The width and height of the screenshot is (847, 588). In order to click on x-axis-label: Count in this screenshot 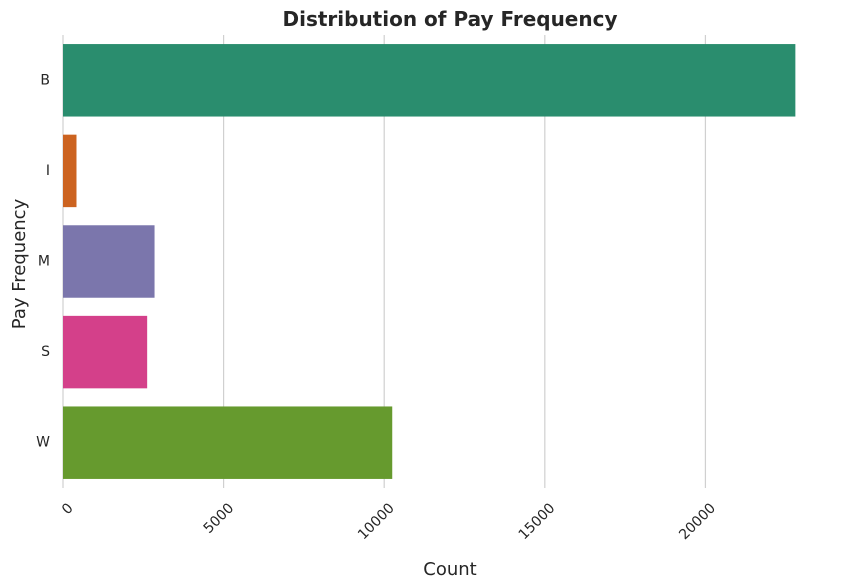, I will do `click(449, 569)`.